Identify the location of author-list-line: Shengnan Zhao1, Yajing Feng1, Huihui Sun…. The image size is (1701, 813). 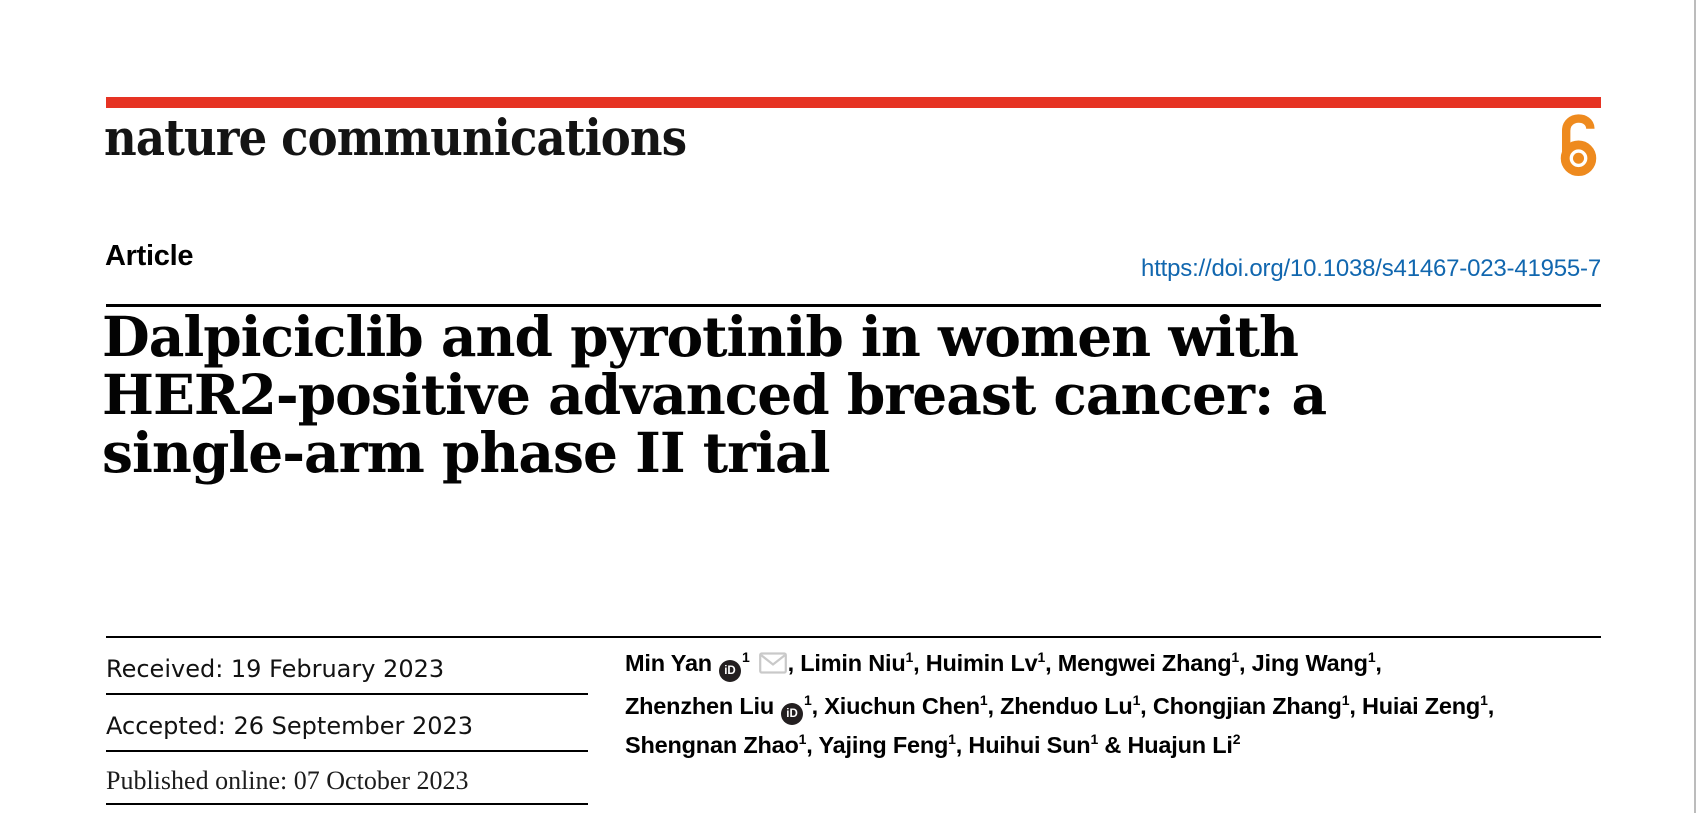
(933, 744).